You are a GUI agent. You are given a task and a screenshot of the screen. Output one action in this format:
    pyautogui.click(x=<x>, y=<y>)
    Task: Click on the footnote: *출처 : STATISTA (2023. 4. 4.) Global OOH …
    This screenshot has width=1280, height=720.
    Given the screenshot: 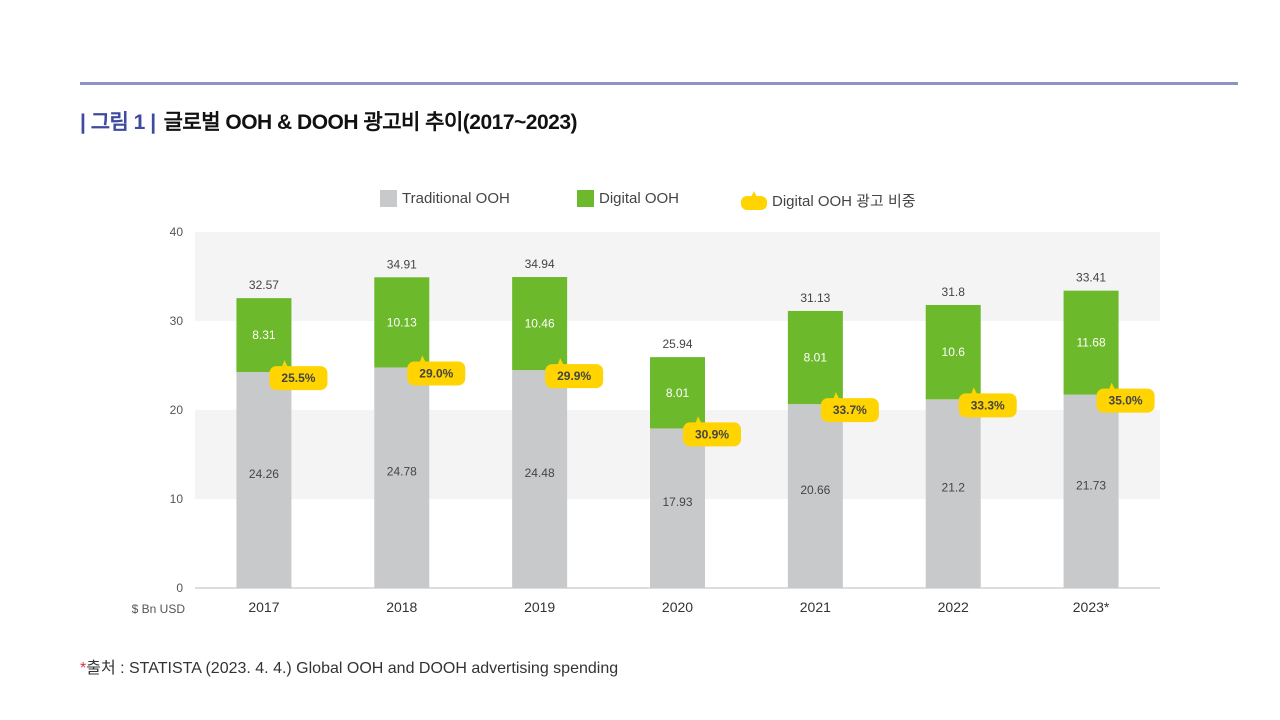 What is the action you would take?
    pyautogui.click(x=349, y=666)
    